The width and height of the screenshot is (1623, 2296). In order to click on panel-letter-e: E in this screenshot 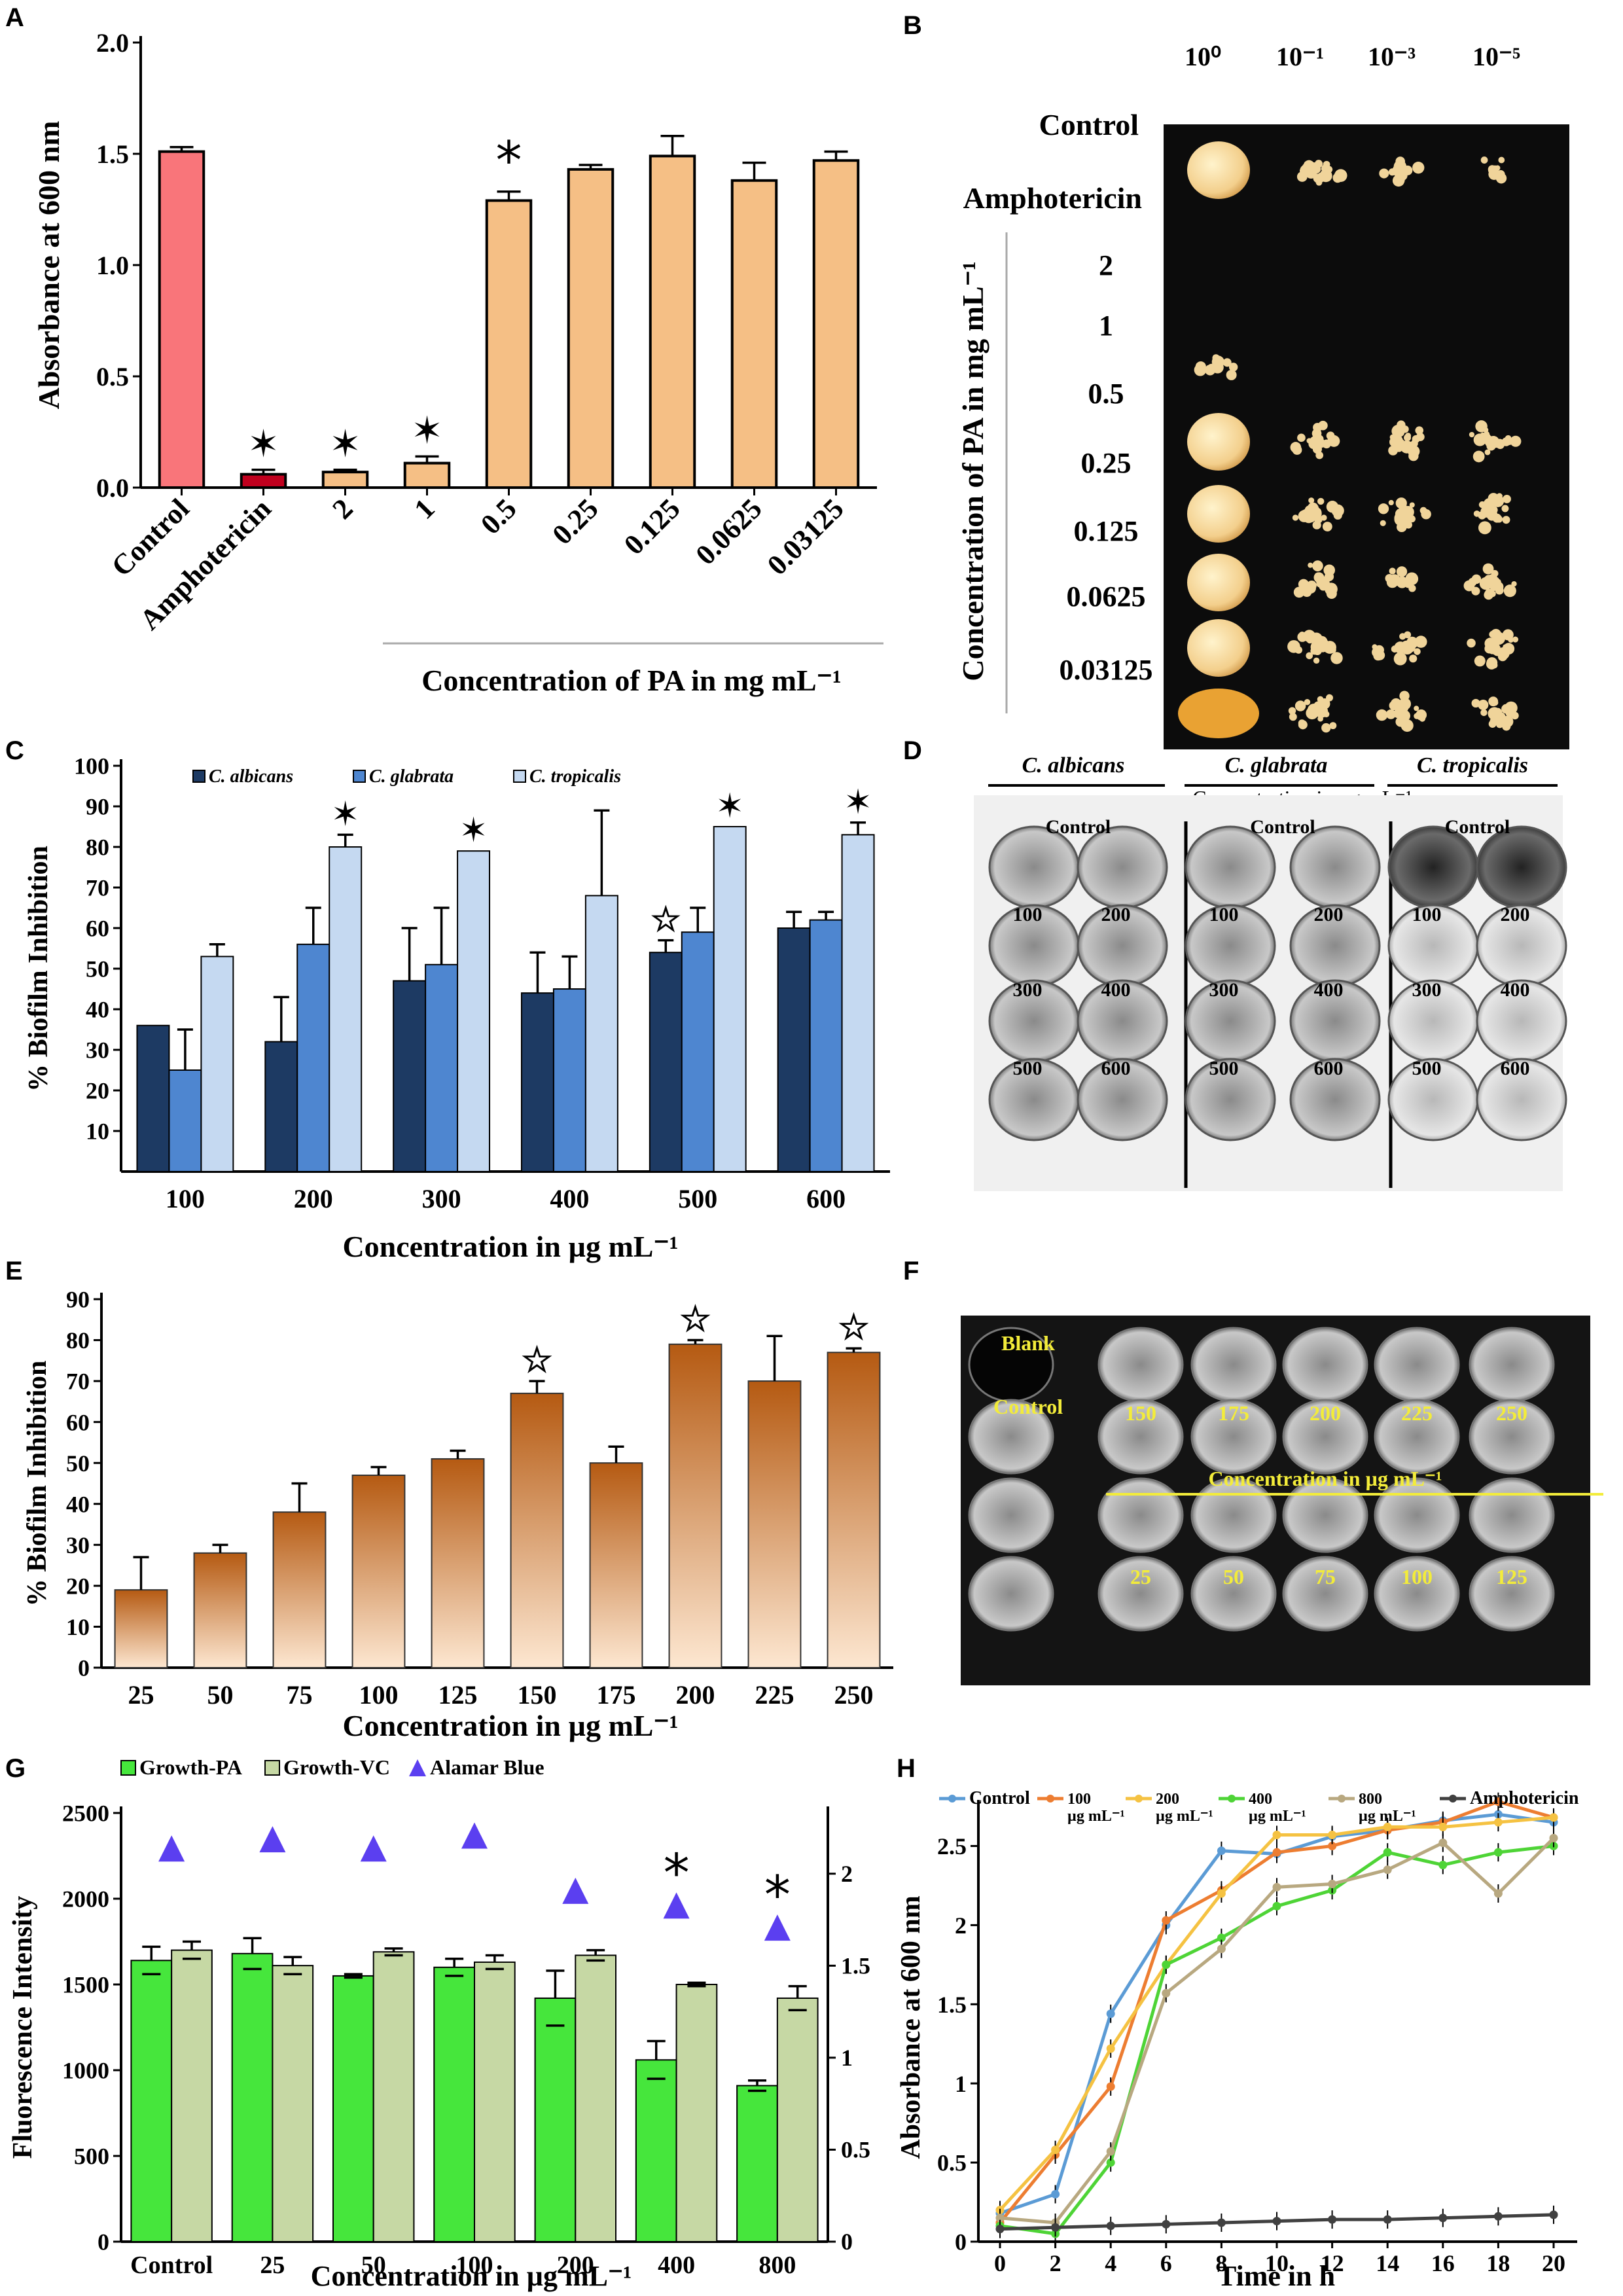, I will do `click(14, 1271)`.